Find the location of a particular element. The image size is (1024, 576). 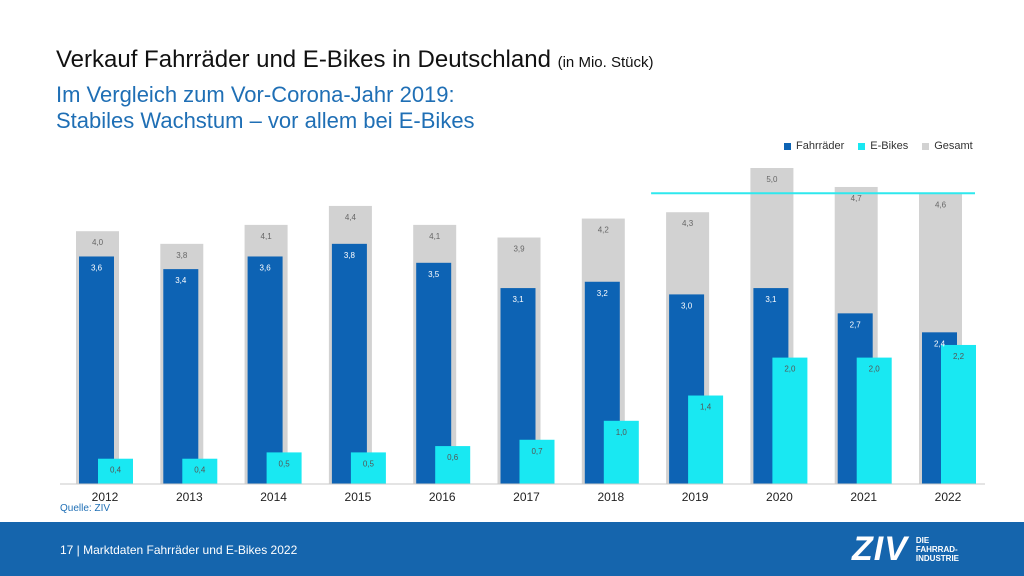

chart-legend: Fahrräder E-Bikes Gesamt is located at coordinates (878, 146).